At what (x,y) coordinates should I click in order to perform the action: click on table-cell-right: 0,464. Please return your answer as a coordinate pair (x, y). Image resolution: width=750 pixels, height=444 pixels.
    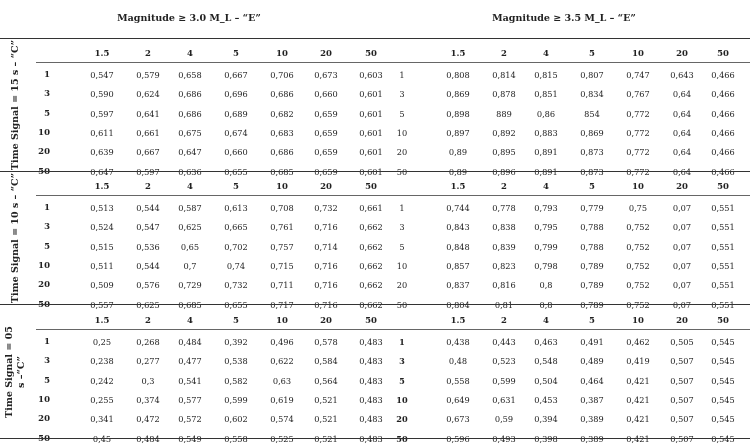
    Looking at the image, I should click on (592, 380).